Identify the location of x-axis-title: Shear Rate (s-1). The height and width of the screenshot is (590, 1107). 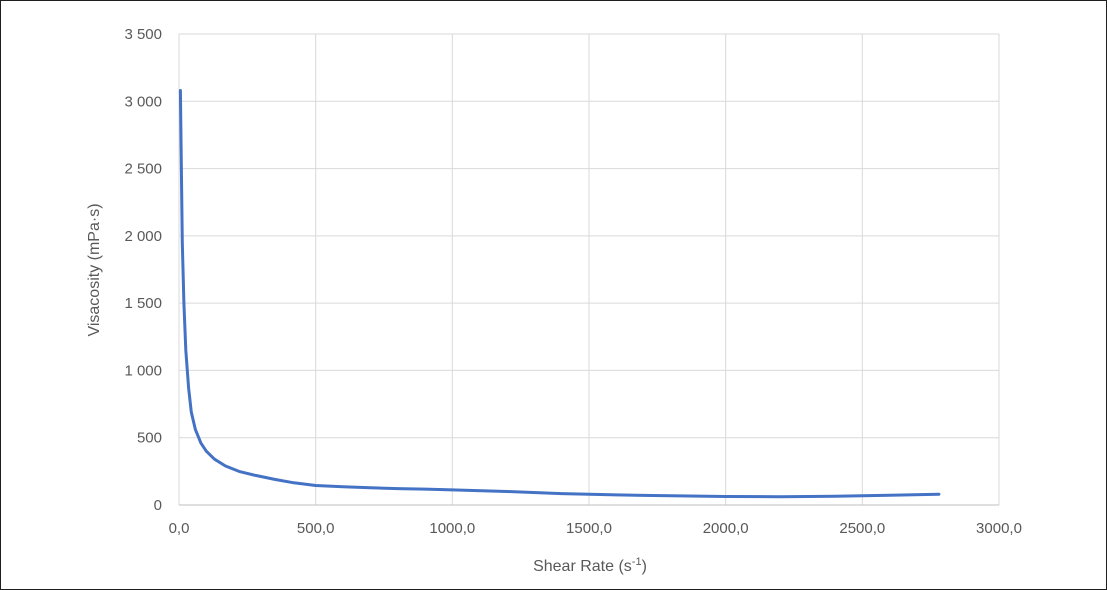
(590, 565).